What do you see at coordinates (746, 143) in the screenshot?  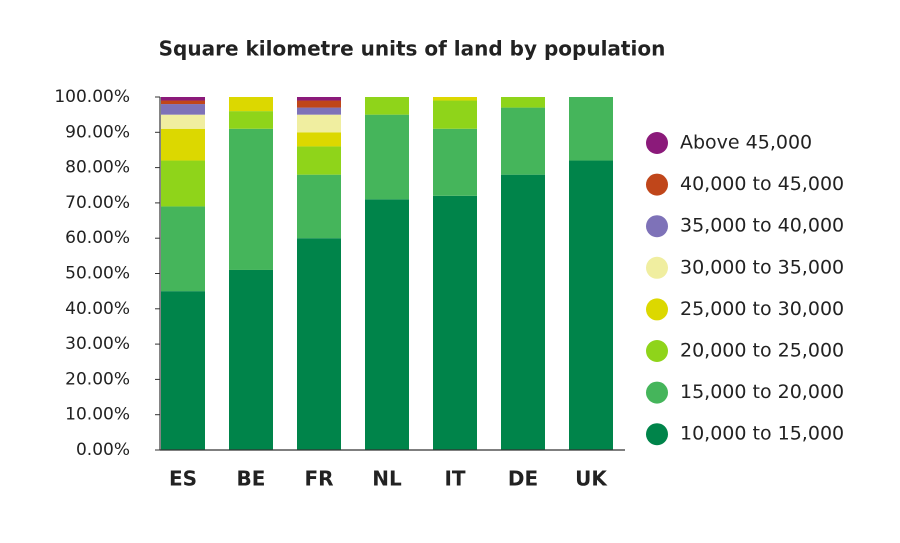 I see `legend-label: Above 45,000` at bounding box center [746, 143].